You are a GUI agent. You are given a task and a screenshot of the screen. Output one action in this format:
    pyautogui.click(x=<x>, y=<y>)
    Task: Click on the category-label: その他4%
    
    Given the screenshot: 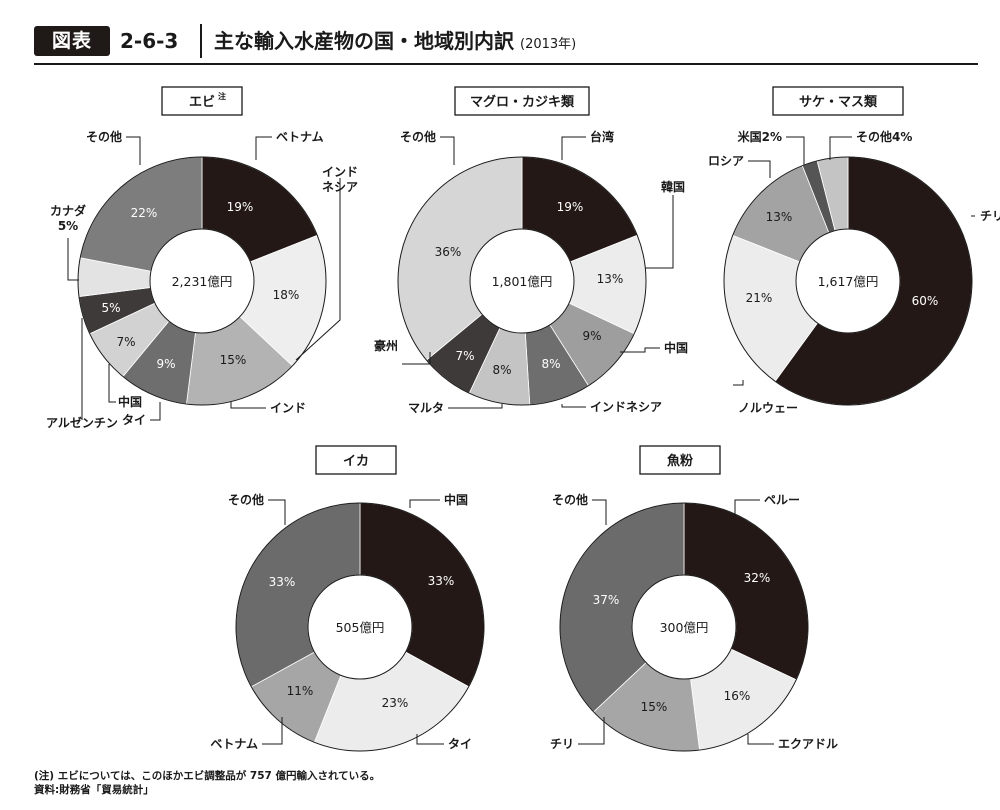 What is the action you would take?
    pyautogui.click(x=884, y=136)
    